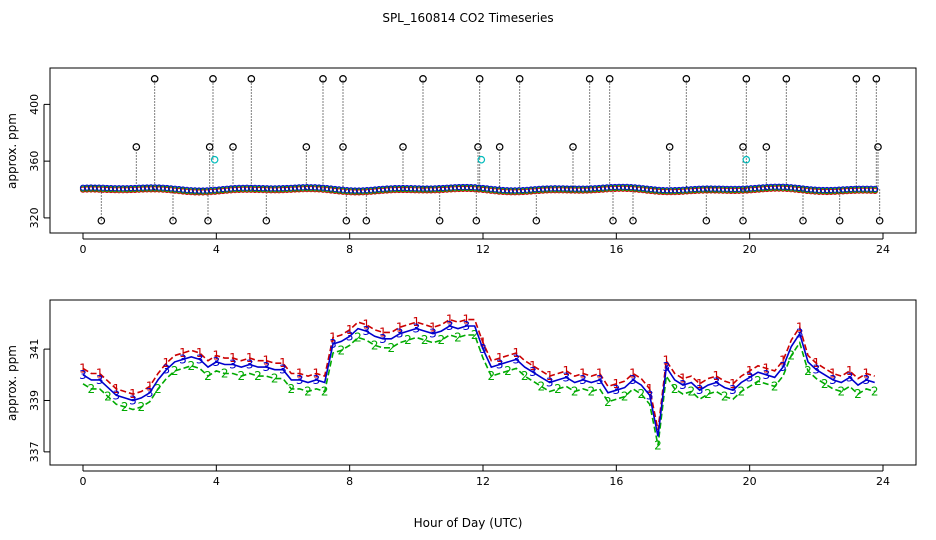  What do you see at coordinates (750, 481) in the screenshot?
I see `panel-2-x-tick-label: 20` at bounding box center [750, 481].